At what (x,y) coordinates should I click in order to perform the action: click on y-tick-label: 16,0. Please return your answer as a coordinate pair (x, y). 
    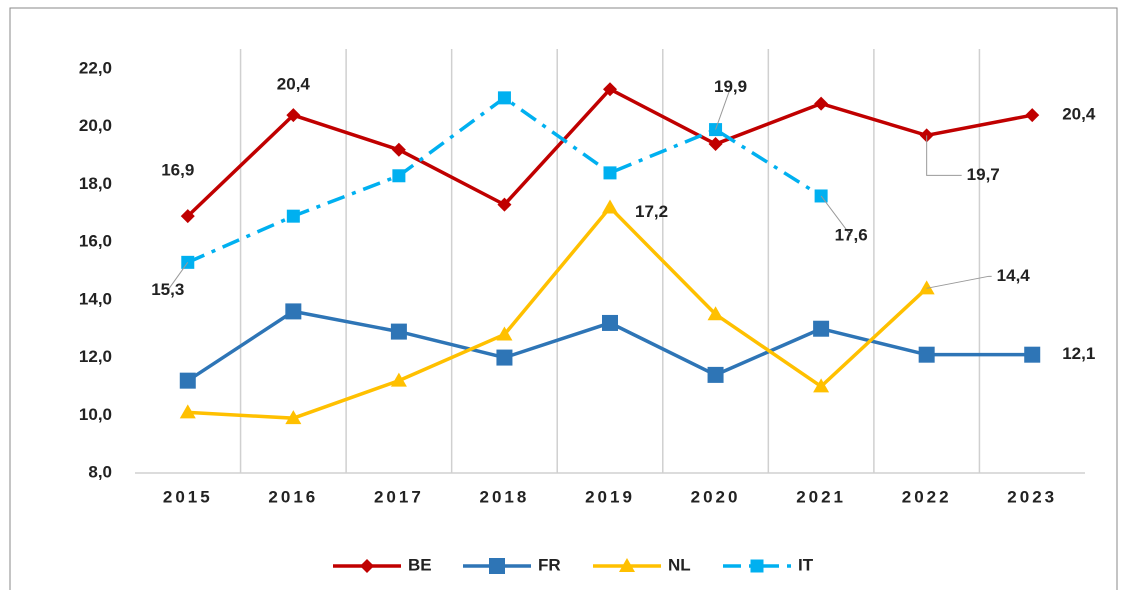
    Looking at the image, I should click on (95, 241).